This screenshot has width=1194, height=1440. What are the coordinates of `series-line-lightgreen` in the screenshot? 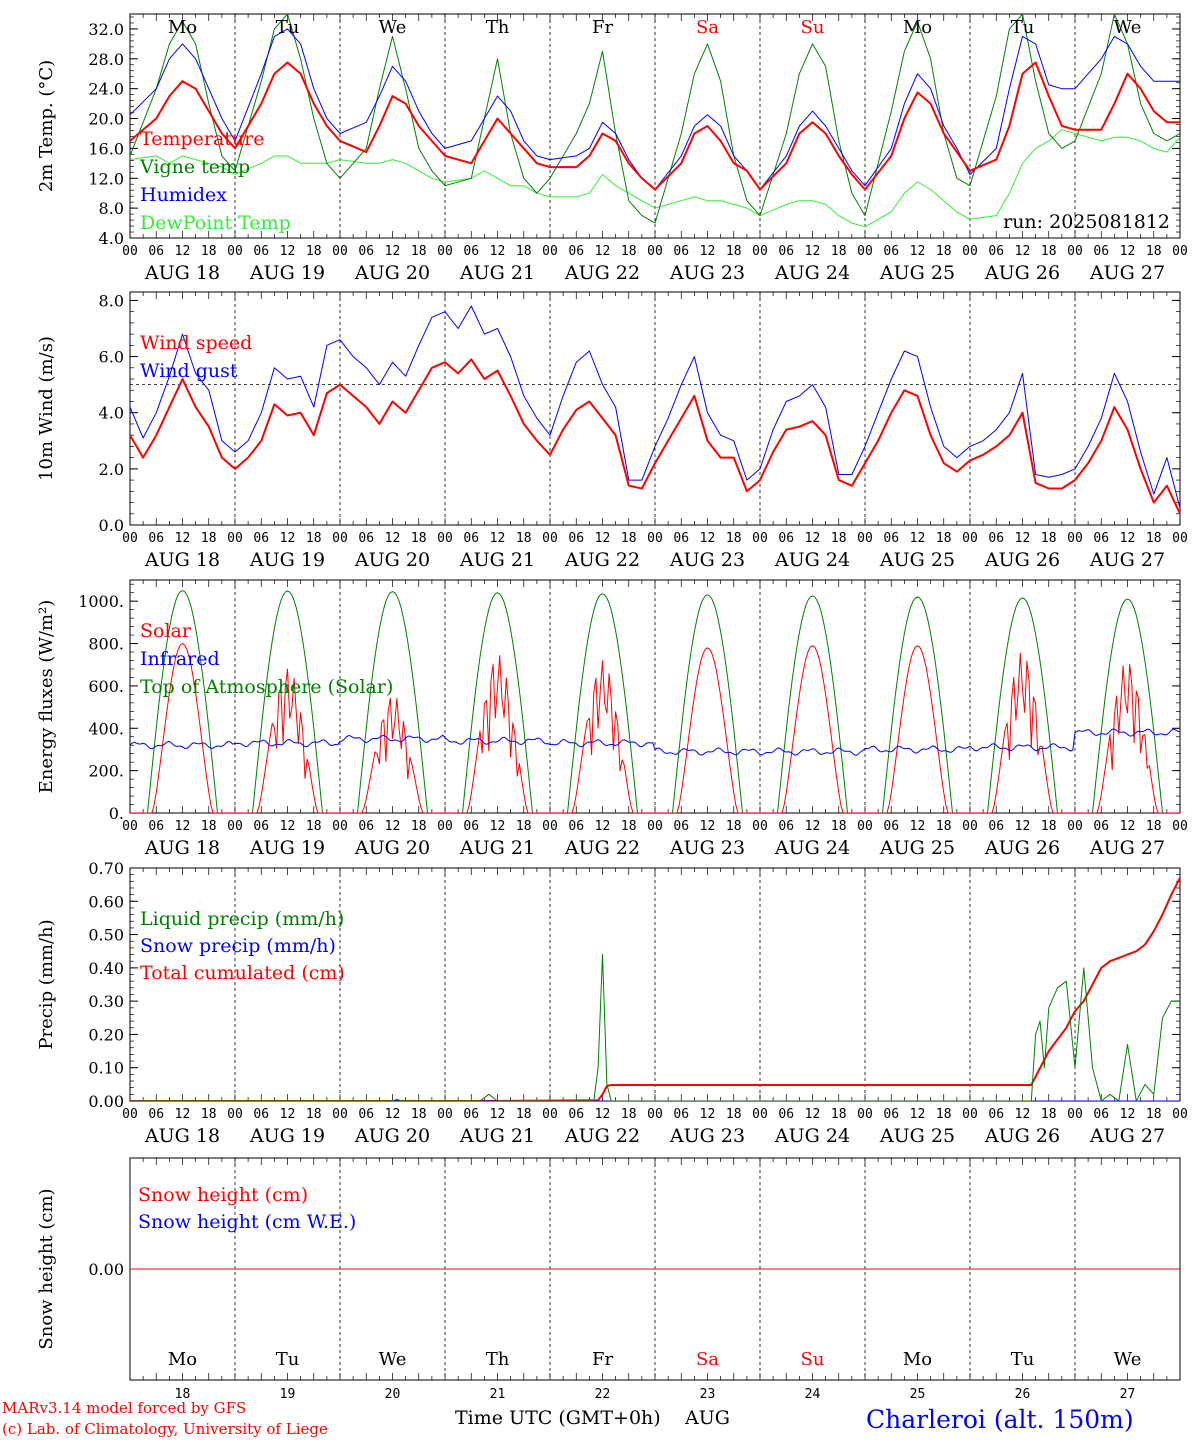 It's located at (655, 178).